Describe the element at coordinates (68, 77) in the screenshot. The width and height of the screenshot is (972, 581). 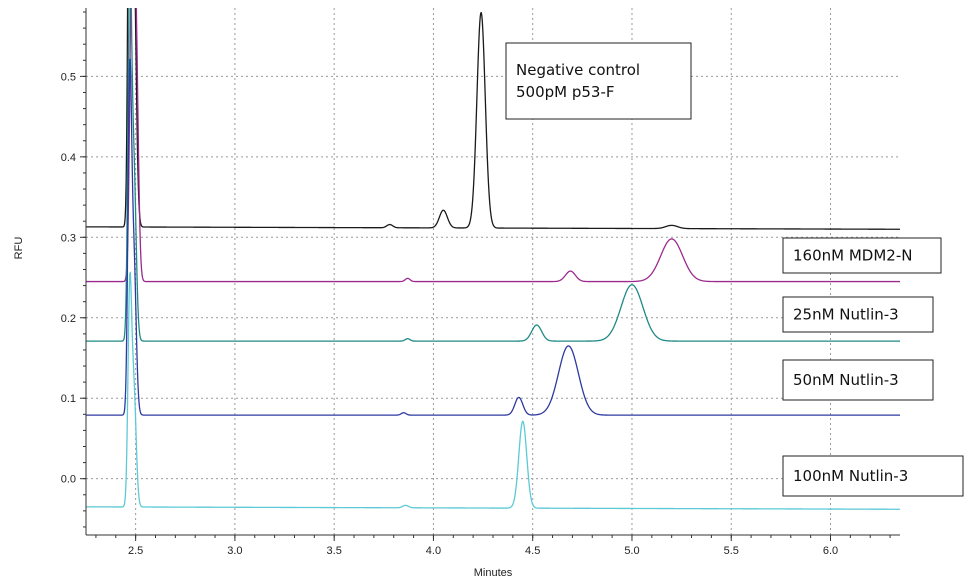
I see `y-tick-label: 0.5` at that location.